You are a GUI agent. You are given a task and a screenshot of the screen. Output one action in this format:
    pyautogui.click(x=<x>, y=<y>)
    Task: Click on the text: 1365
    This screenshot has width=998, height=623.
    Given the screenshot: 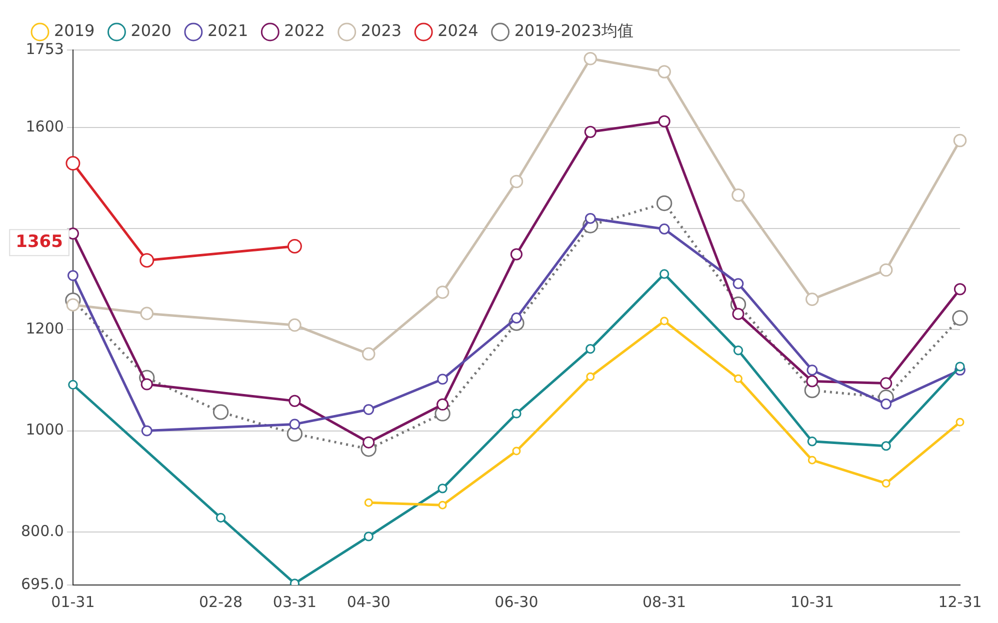 What is the action you would take?
    pyautogui.click(x=39, y=242)
    